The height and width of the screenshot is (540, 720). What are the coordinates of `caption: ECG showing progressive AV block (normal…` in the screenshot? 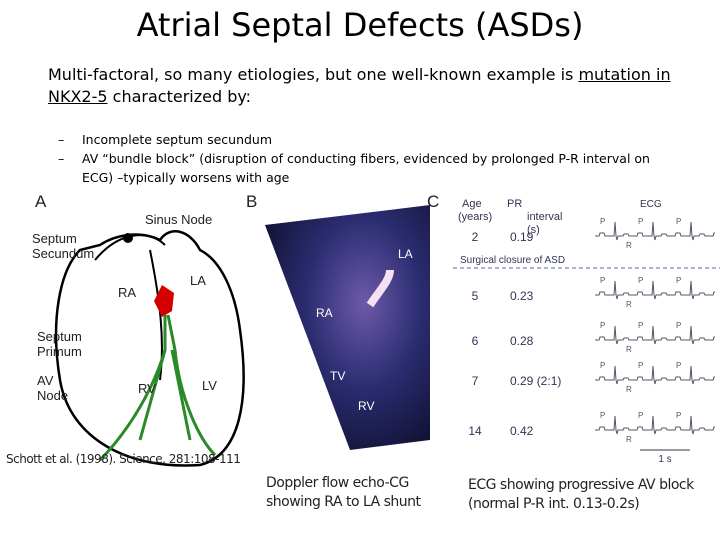 It's located at (581, 494).